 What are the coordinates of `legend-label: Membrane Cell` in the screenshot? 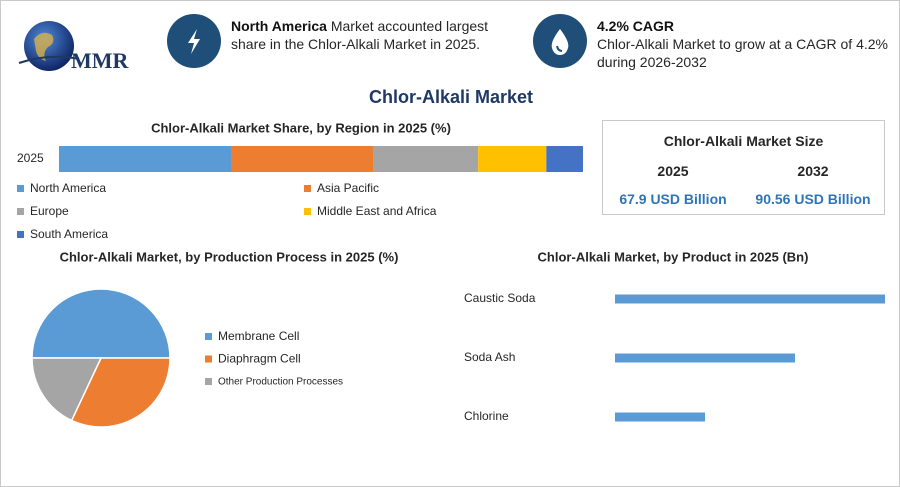 It's located at (258, 336).